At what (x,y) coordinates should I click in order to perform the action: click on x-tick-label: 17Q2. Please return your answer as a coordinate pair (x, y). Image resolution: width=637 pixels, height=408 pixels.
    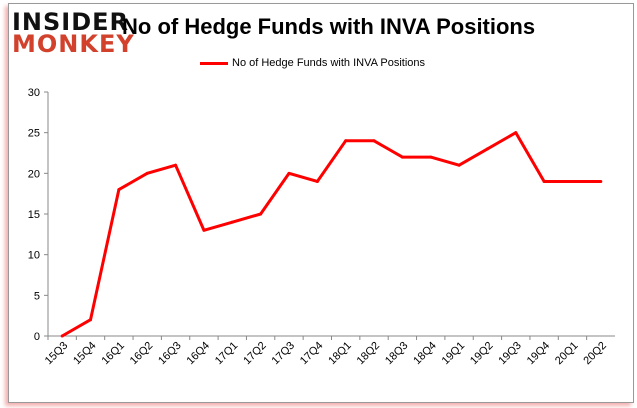
    Looking at the image, I should click on (255, 354).